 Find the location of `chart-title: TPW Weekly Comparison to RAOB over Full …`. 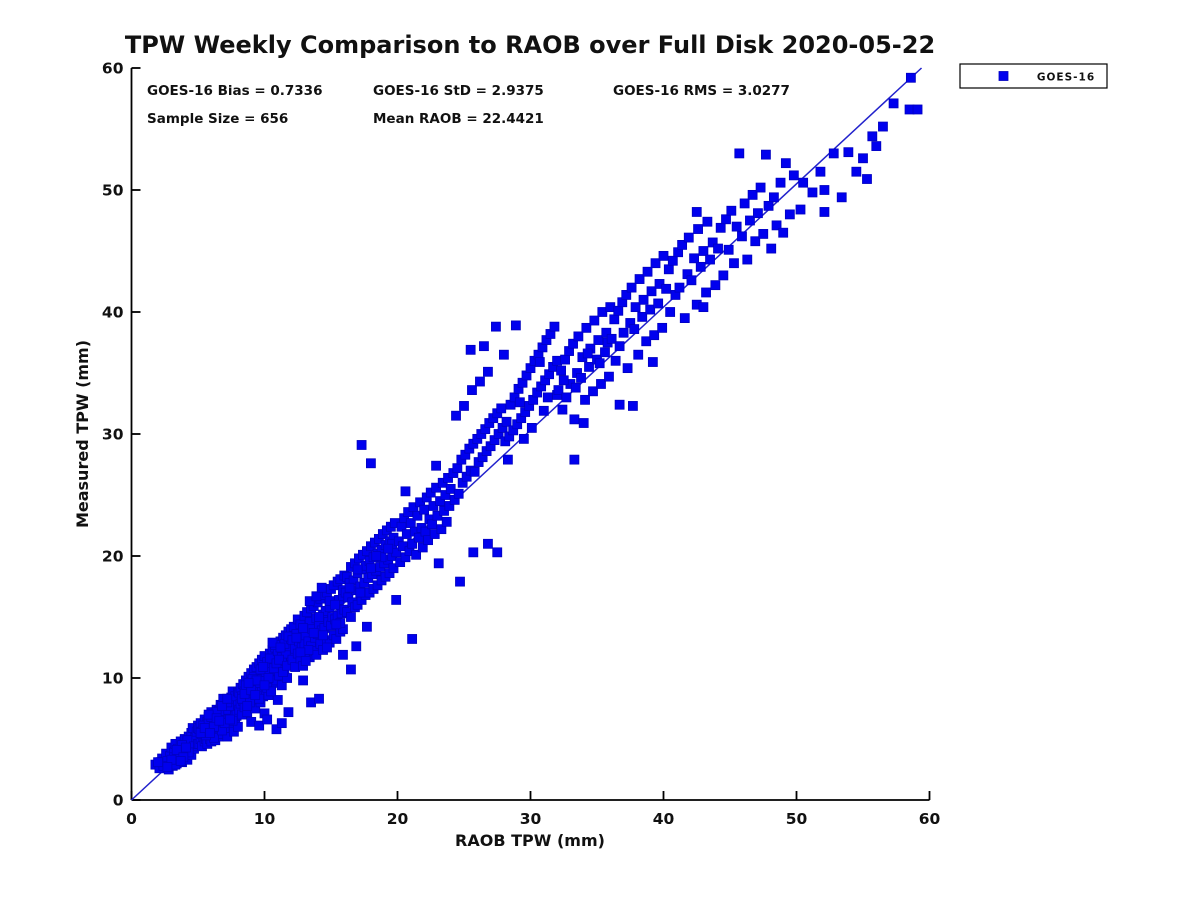

chart-title: TPW Weekly Comparison to RAOB over Full … is located at coordinates (530, 45).